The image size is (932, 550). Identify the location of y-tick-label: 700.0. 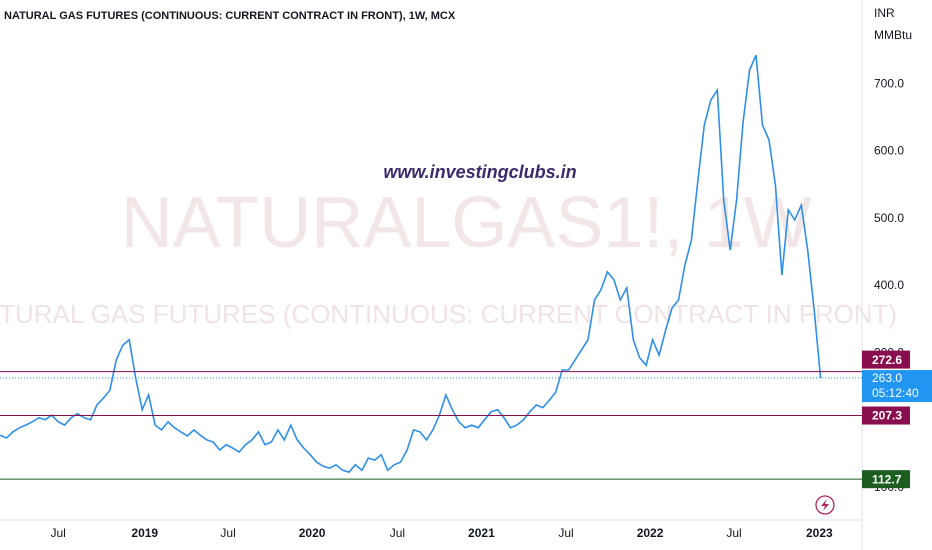
(889, 83).